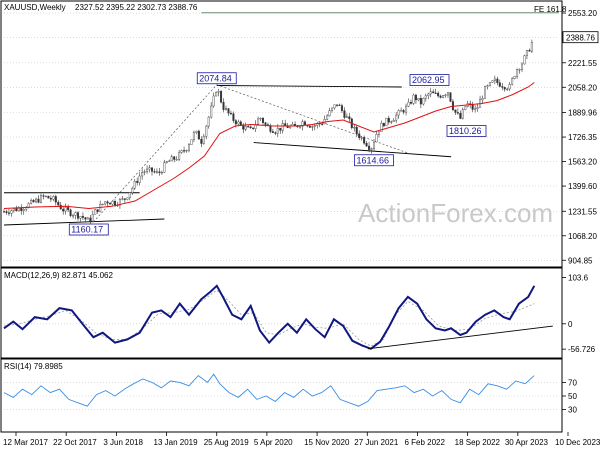  What do you see at coordinates (216, 78) in the screenshot?
I see `price-annotation-box` at bounding box center [216, 78].